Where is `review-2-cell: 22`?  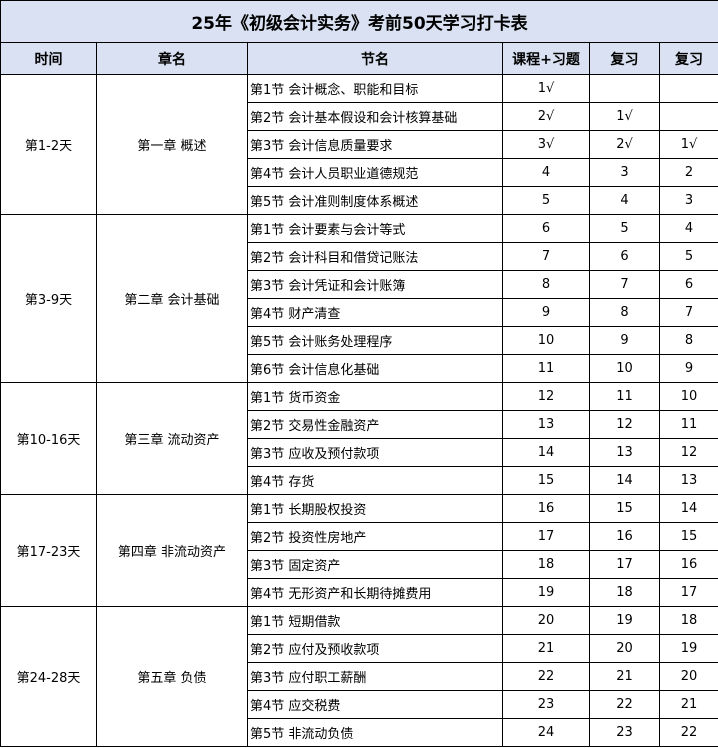
review-2-cell: 22 is located at coordinates (688, 732).